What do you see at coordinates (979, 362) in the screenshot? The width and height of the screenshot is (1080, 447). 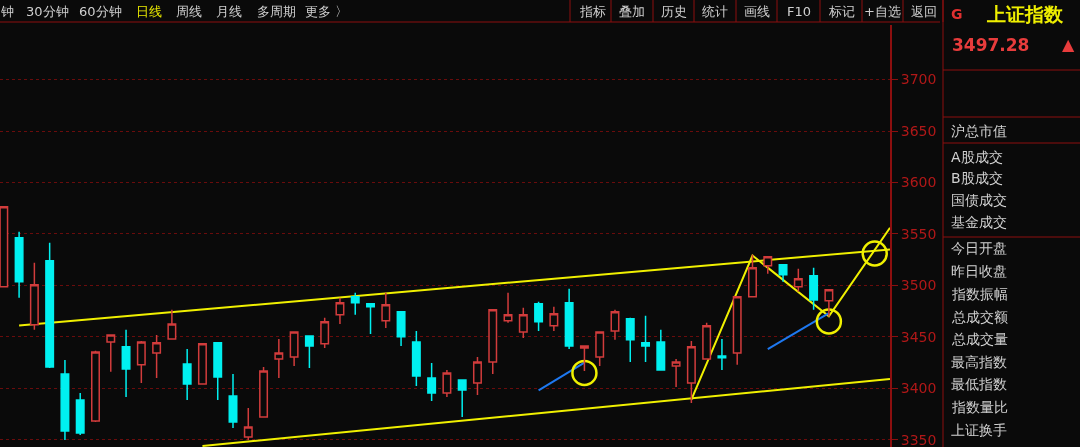 I see `text: 最高指数` at bounding box center [979, 362].